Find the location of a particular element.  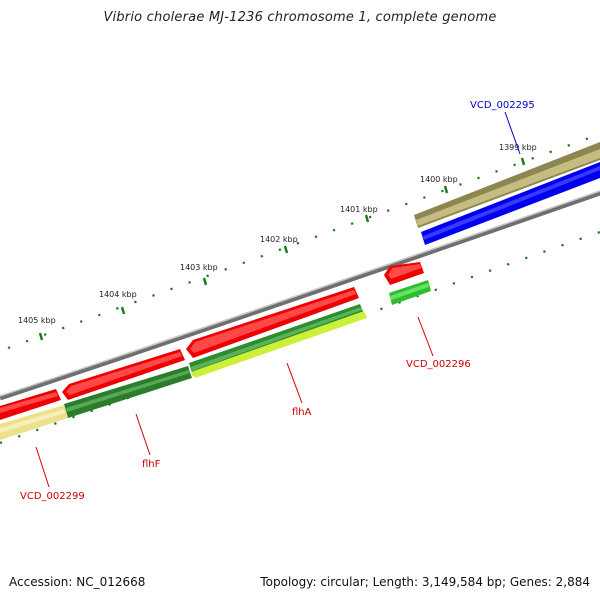

scale-label-1403: 1403 kbp is located at coordinates (199, 267).